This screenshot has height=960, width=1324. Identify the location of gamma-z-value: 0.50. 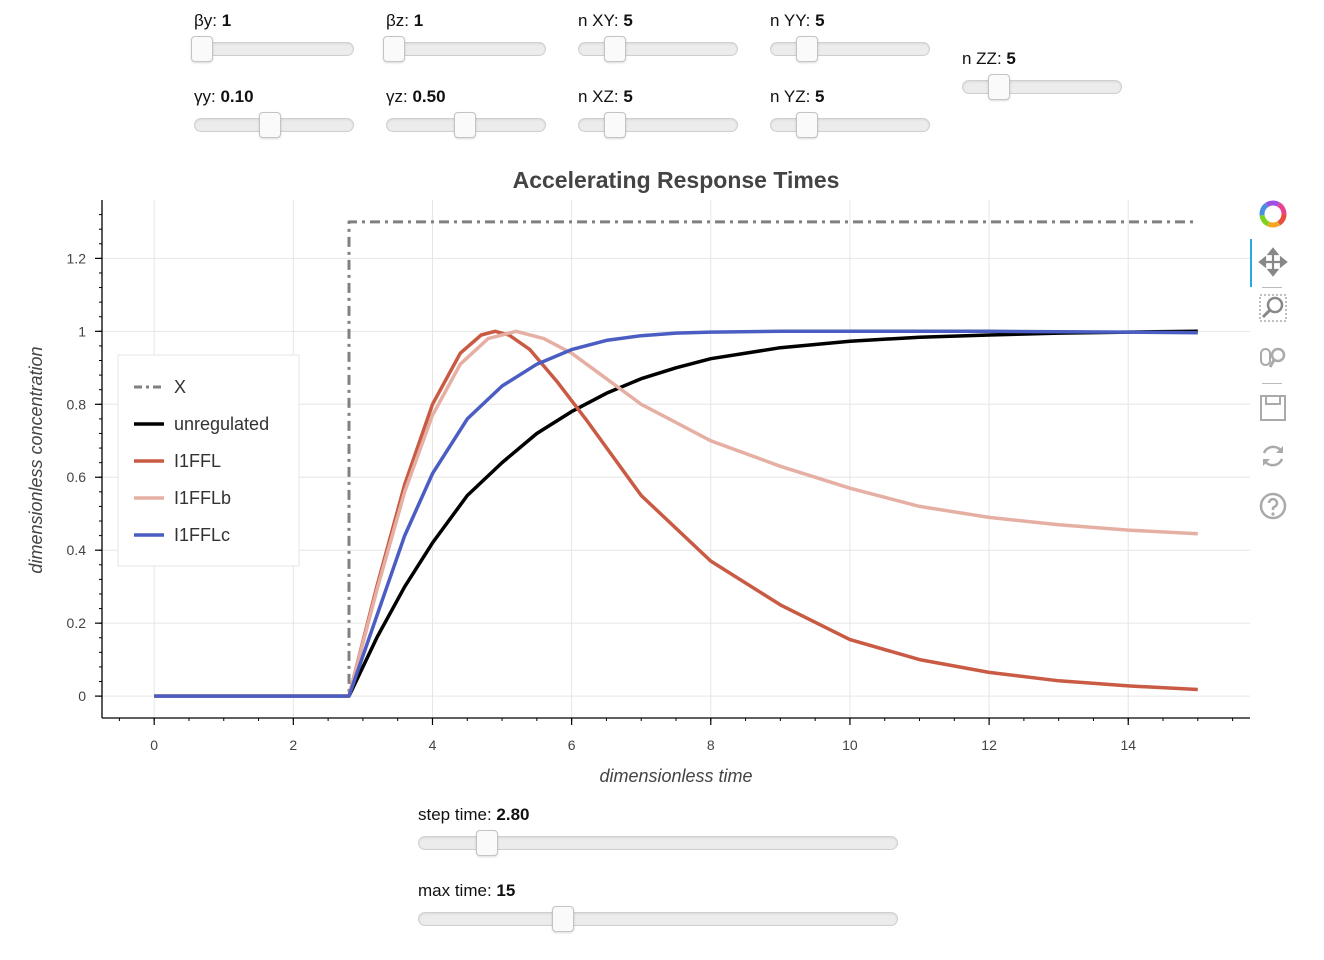
(429, 96).